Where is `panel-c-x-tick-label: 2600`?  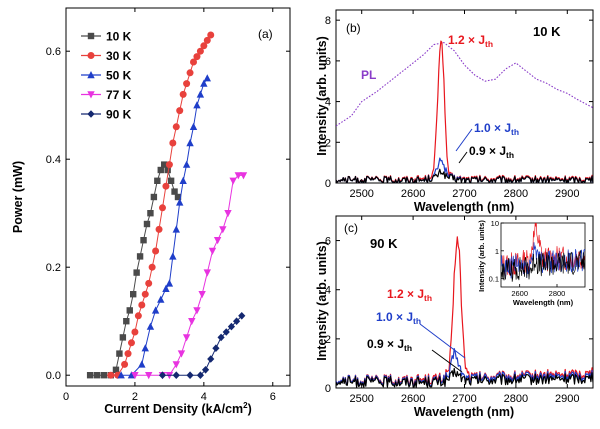 panel-c-x-tick-label: 2600 is located at coordinates (413, 399).